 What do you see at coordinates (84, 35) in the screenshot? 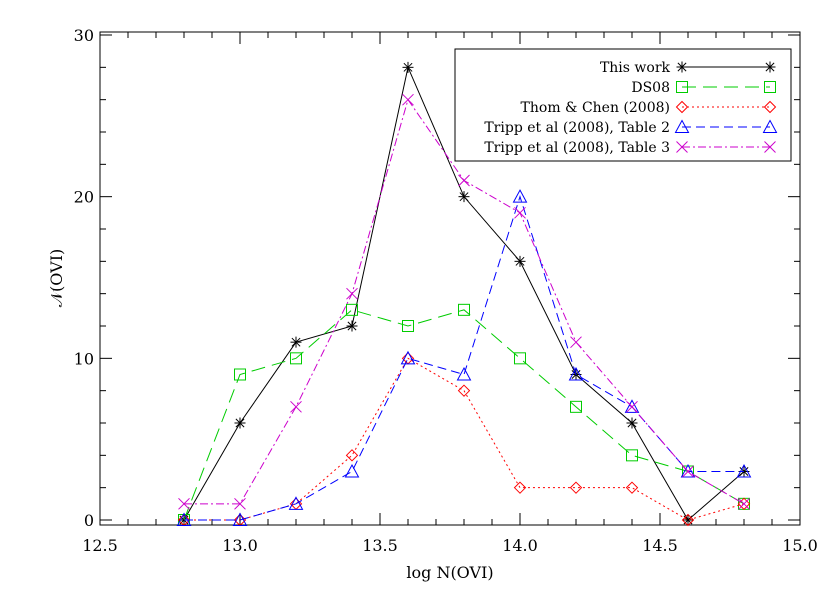
I see `y-tick-label: 30` at bounding box center [84, 35].